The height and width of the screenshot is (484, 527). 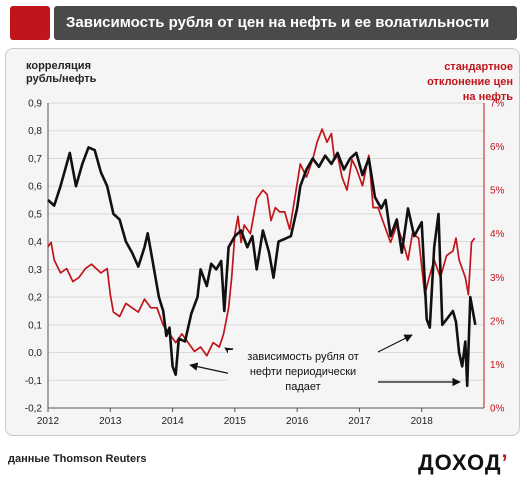 I want to click on arrow-to-2018-dip, so click(x=395, y=343).